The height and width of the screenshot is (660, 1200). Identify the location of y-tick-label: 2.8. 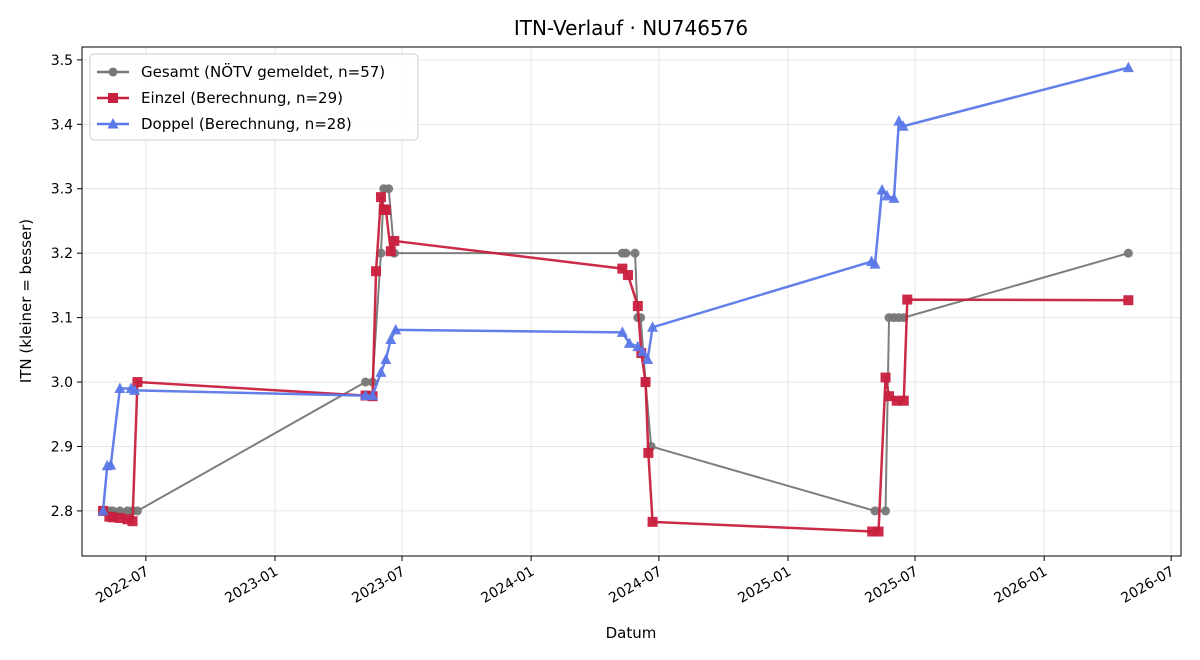
(62, 512).